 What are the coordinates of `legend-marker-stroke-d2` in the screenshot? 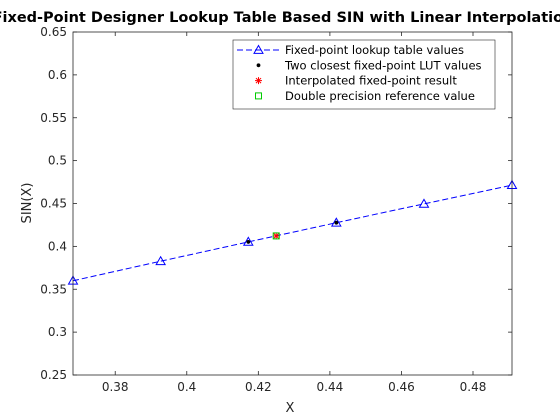 It's located at (258, 80).